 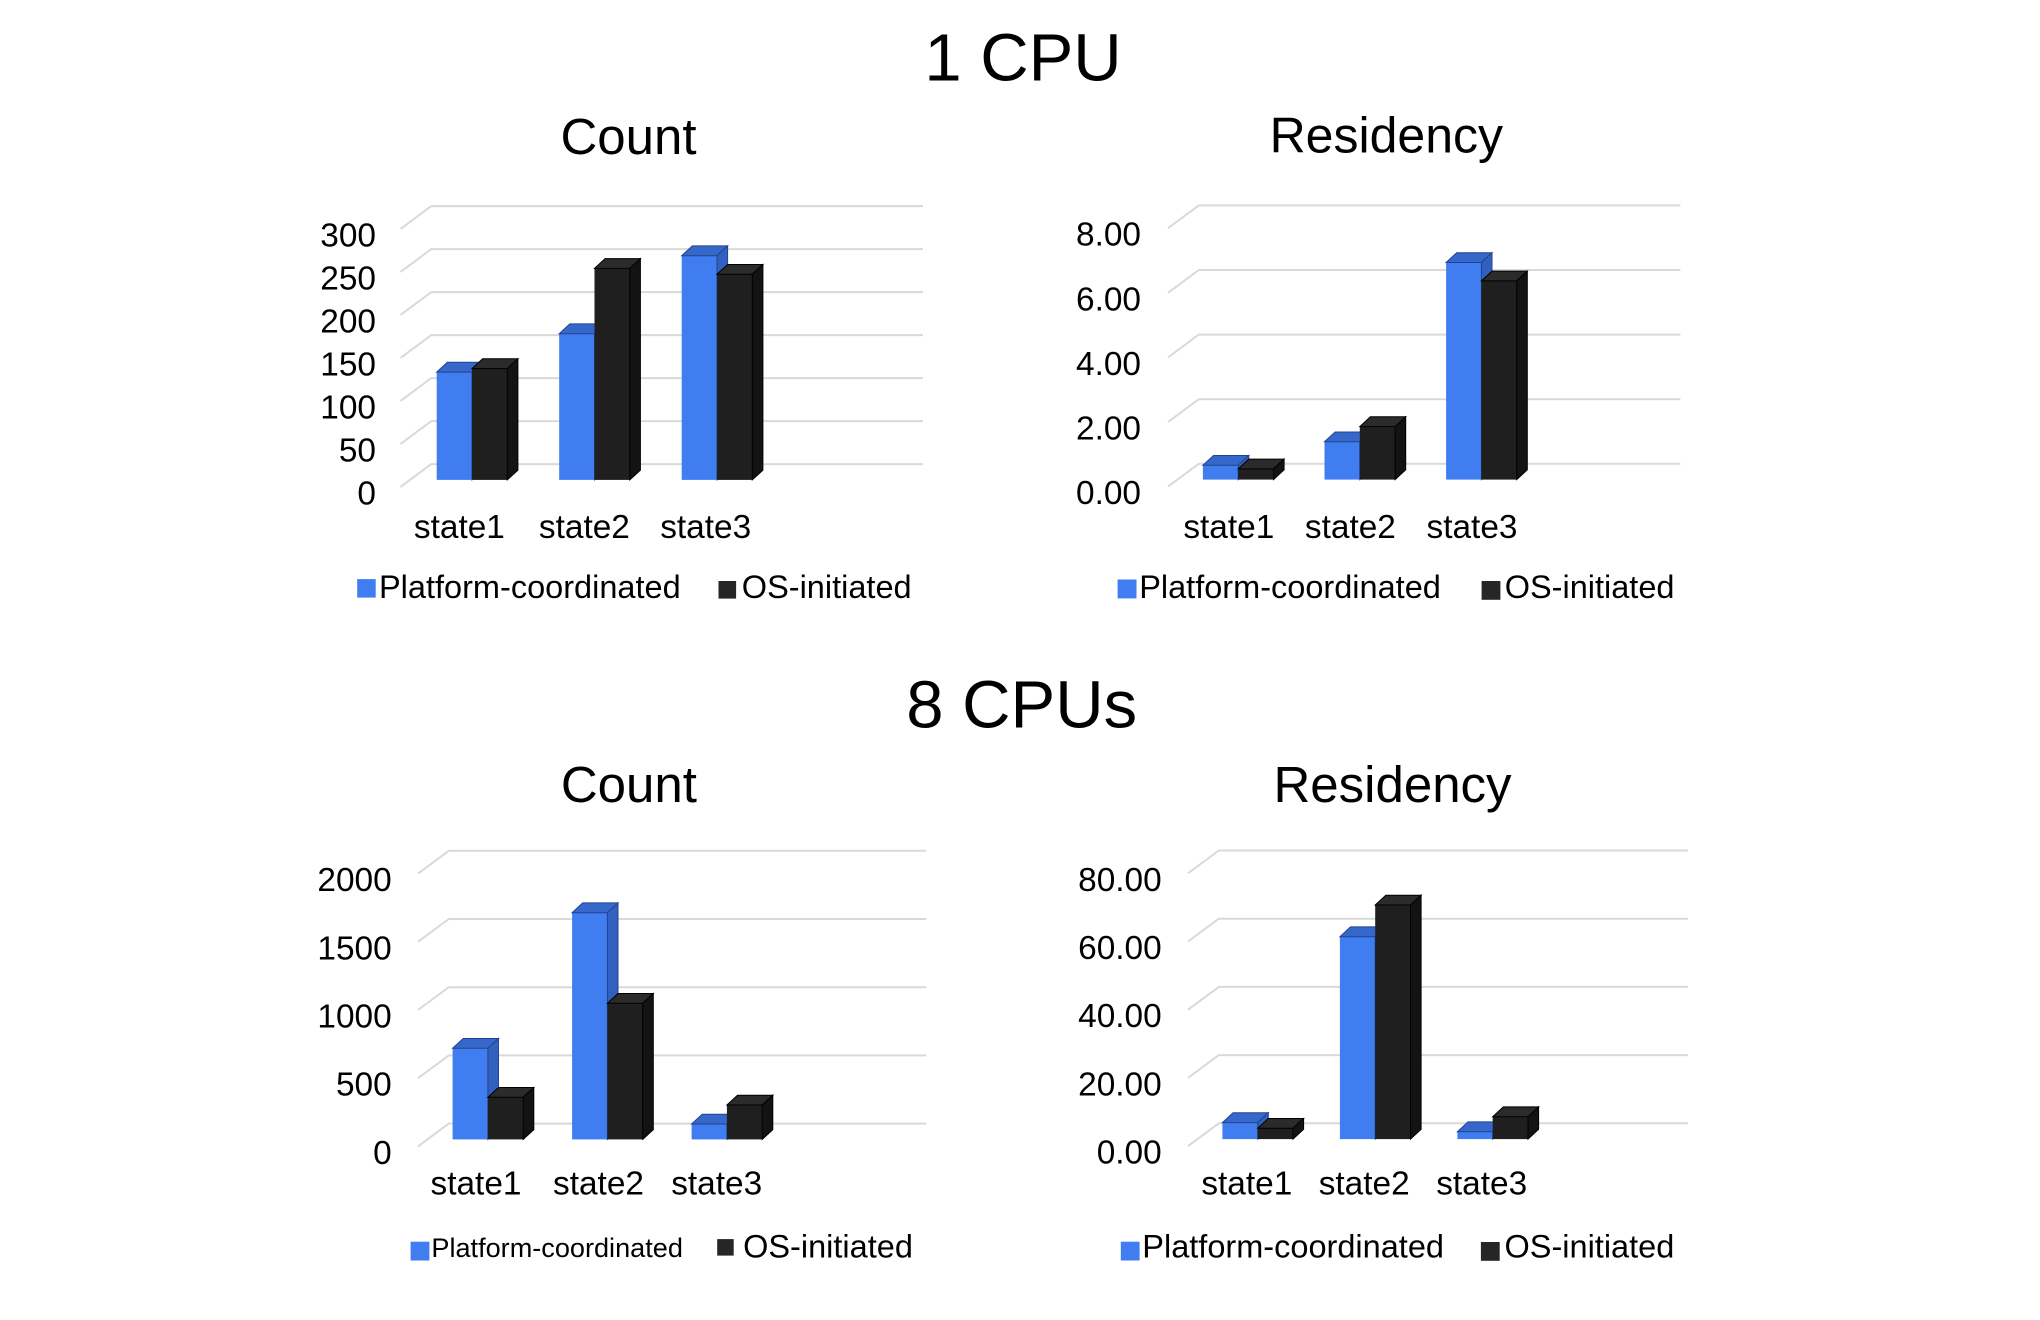 What do you see at coordinates (1108, 235) in the screenshot?
I see `svg-text: 8.00` at bounding box center [1108, 235].